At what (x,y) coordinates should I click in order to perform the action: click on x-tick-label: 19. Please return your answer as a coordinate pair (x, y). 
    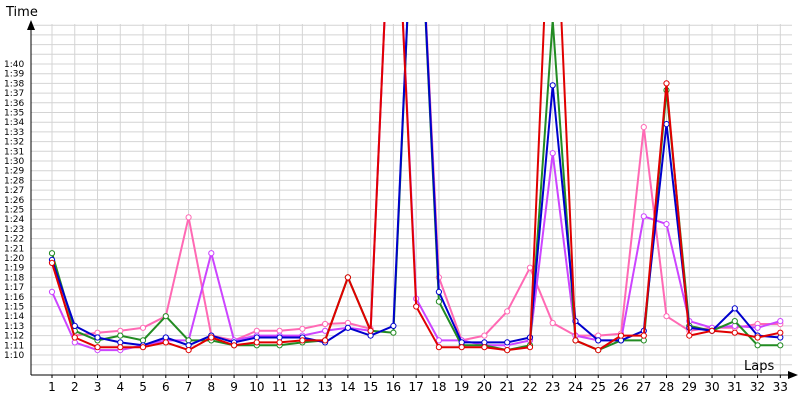
    Looking at the image, I should click on (461, 387).